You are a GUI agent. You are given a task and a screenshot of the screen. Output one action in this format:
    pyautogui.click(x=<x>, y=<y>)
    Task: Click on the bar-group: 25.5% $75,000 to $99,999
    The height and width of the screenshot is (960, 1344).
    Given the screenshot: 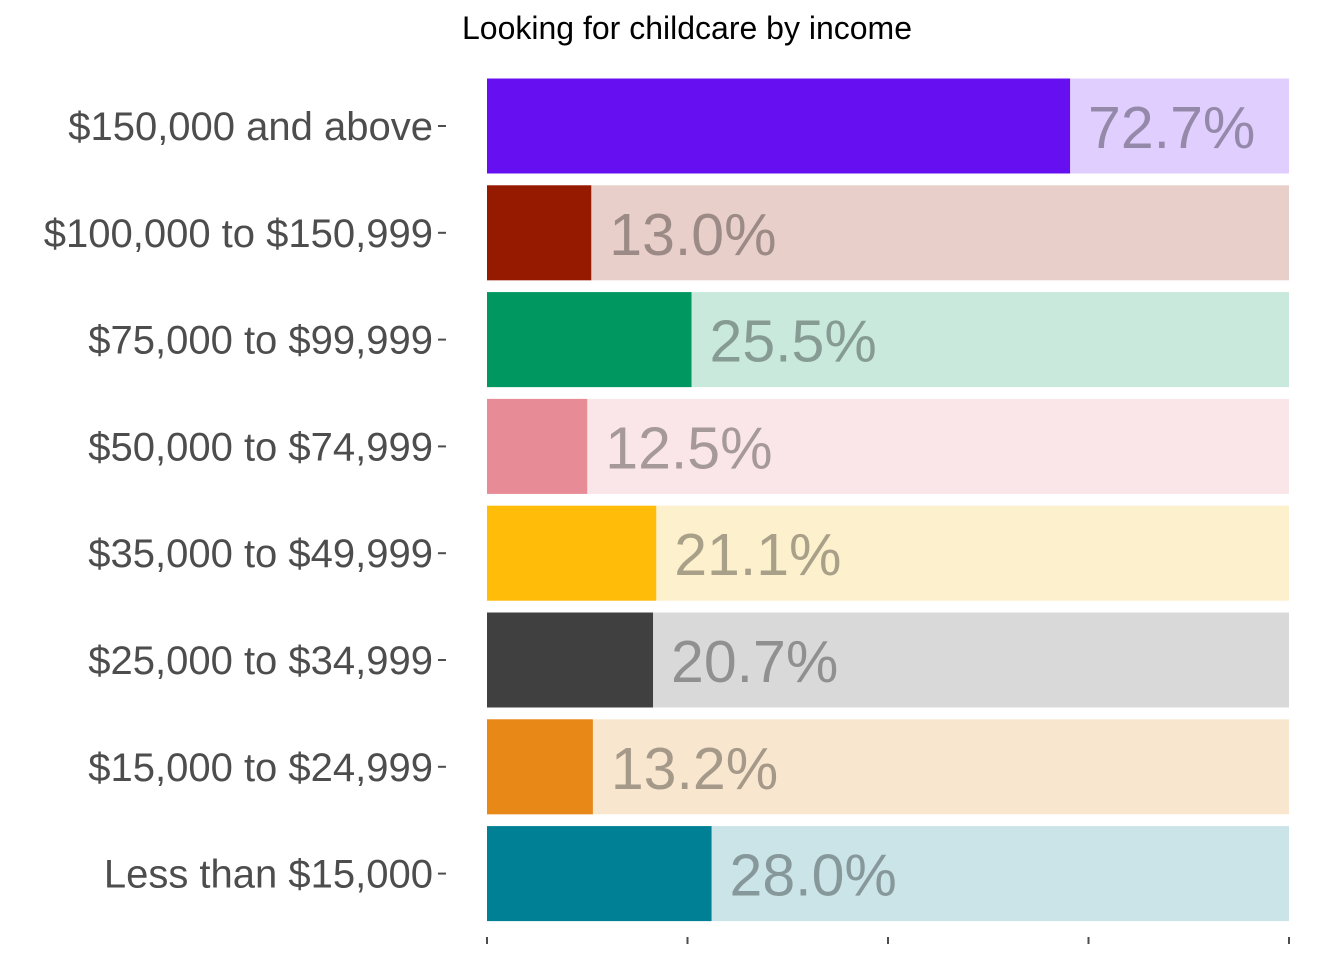 What is the action you would take?
    pyautogui.click(x=688, y=340)
    